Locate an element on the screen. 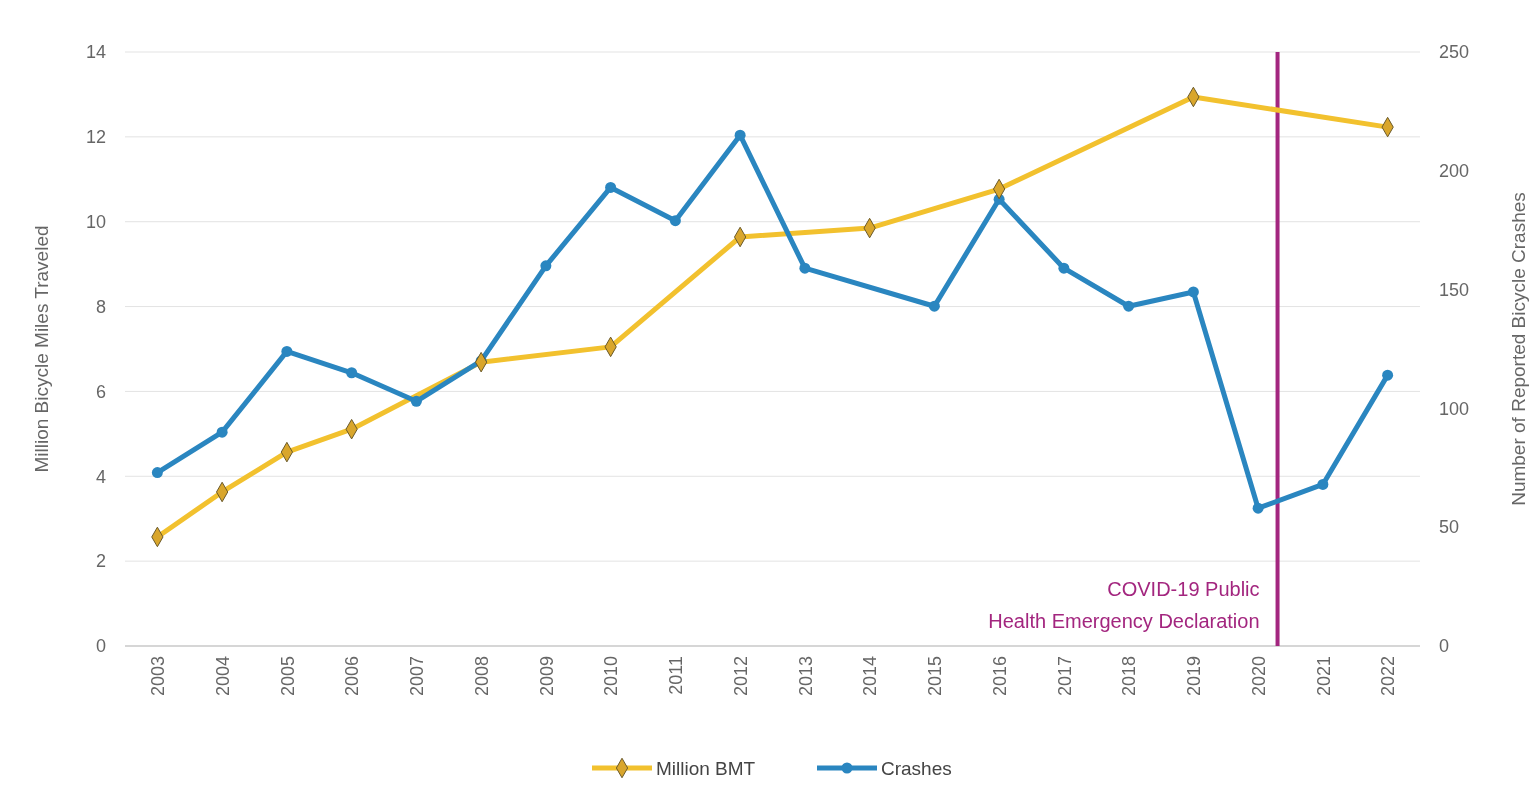 The height and width of the screenshot is (803, 1532). x-tick-label: 2006 is located at coordinates (352, 676).